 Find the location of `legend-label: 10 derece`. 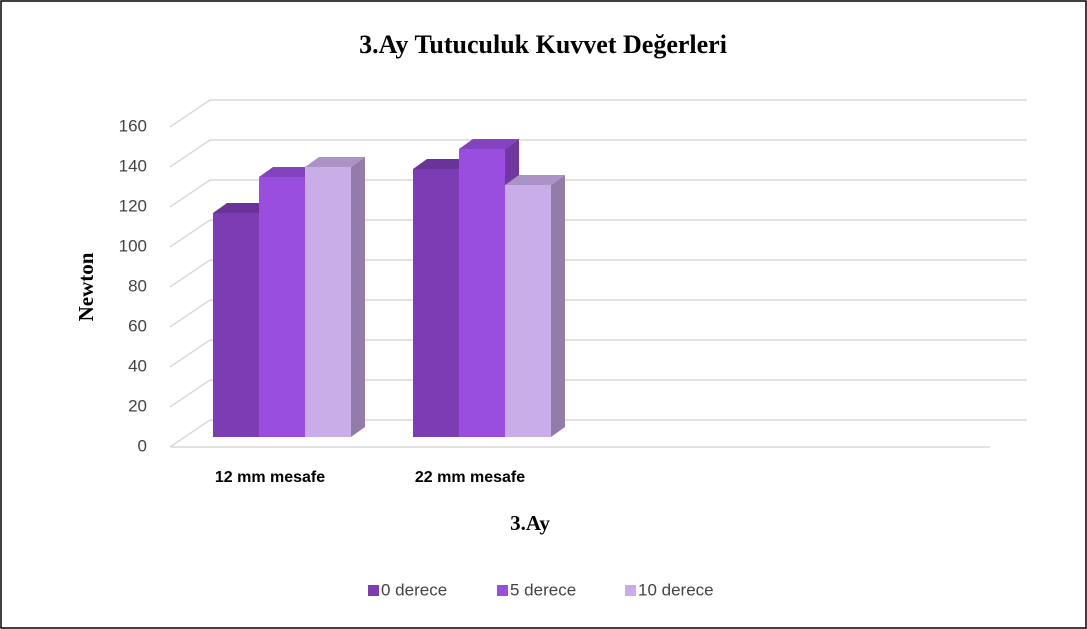

legend-label: 10 derece is located at coordinates (676, 589).